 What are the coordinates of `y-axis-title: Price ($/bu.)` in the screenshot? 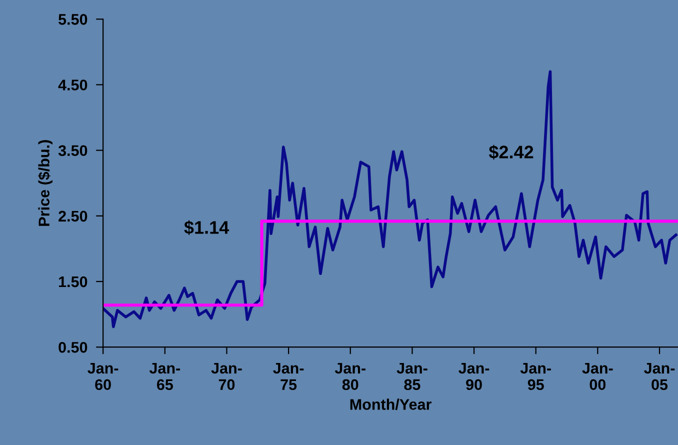 It's located at (45, 183).